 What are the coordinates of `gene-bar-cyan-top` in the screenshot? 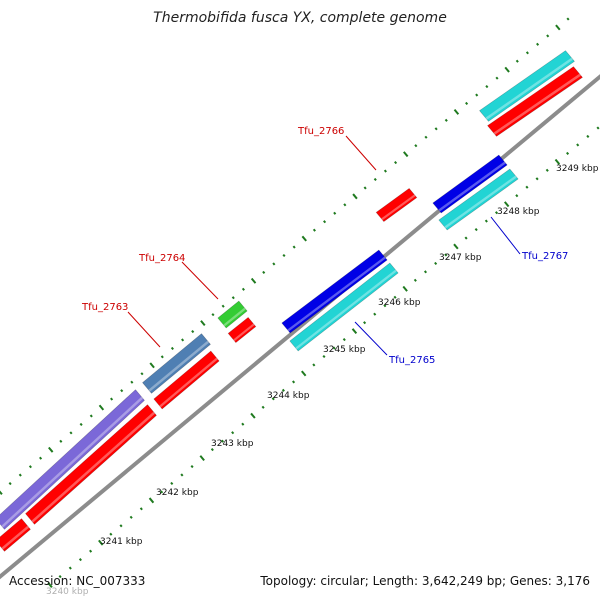 It's located at (527, 86).